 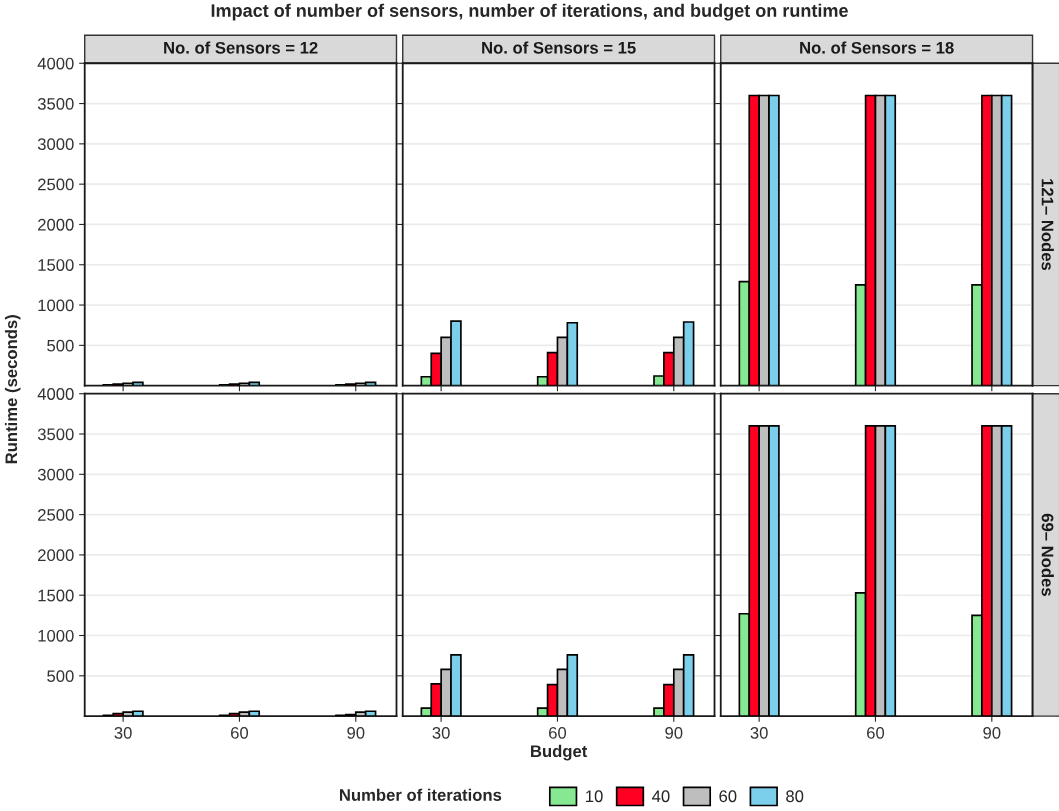 I want to click on legend-label: 40, so click(x=661, y=796).